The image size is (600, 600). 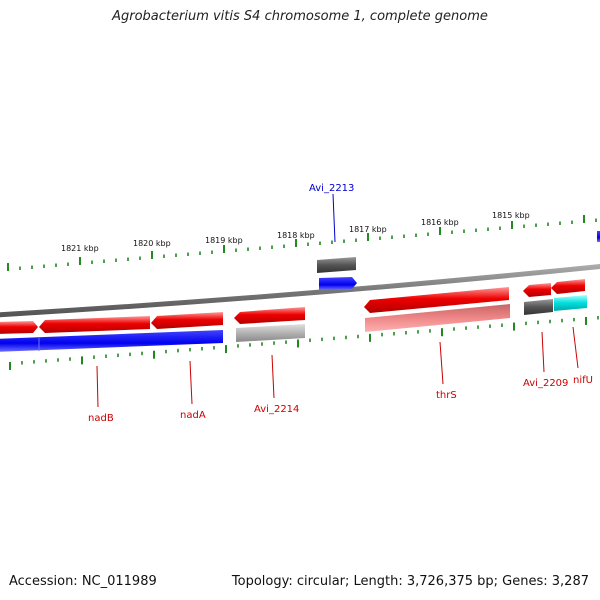 I want to click on scale-label-1815: 1815 kbp, so click(x=511, y=215).